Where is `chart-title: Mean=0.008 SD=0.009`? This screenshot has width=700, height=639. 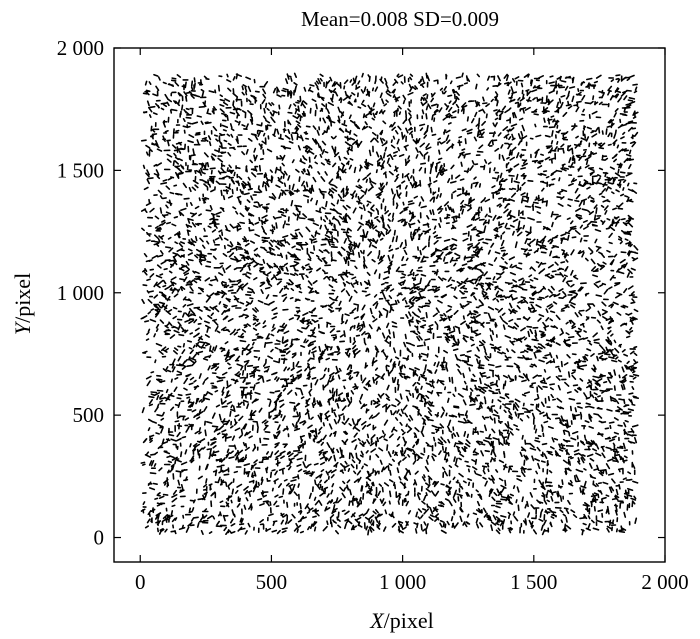 chart-title: Mean=0.008 SD=0.009 is located at coordinates (400, 19).